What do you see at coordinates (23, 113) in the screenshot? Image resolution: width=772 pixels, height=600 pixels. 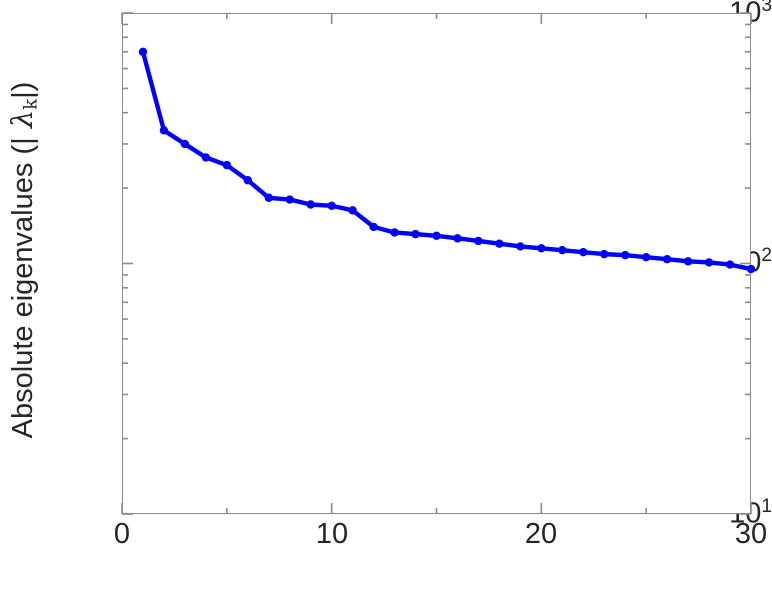 I see `lambda-symbol: λk` at bounding box center [23, 113].